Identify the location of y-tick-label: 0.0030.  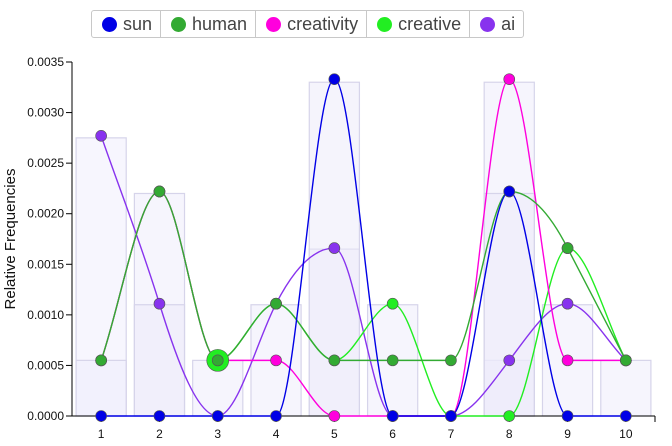
(45, 113).